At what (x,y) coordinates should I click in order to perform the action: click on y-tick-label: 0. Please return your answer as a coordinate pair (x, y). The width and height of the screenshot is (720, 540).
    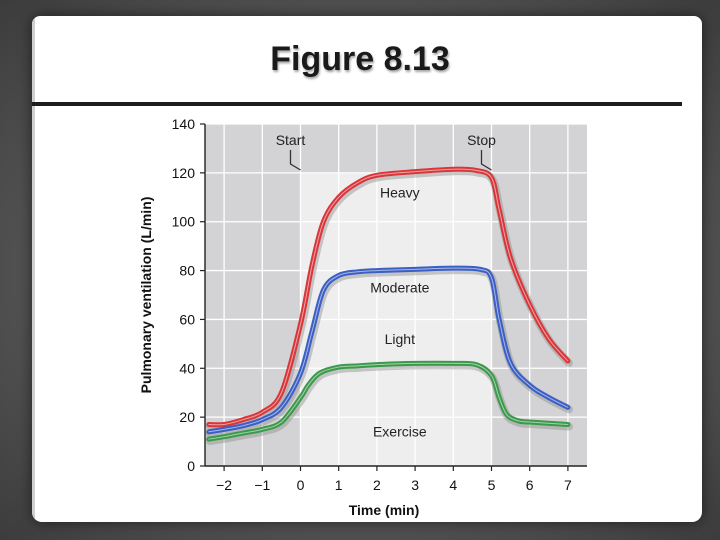
    Looking at the image, I should click on (191, 466).